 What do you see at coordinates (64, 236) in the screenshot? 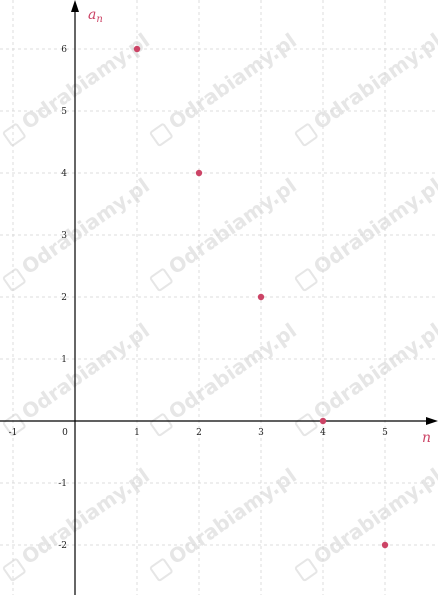
I see `y-tick-label: 3` at bounding box center [64, 236].